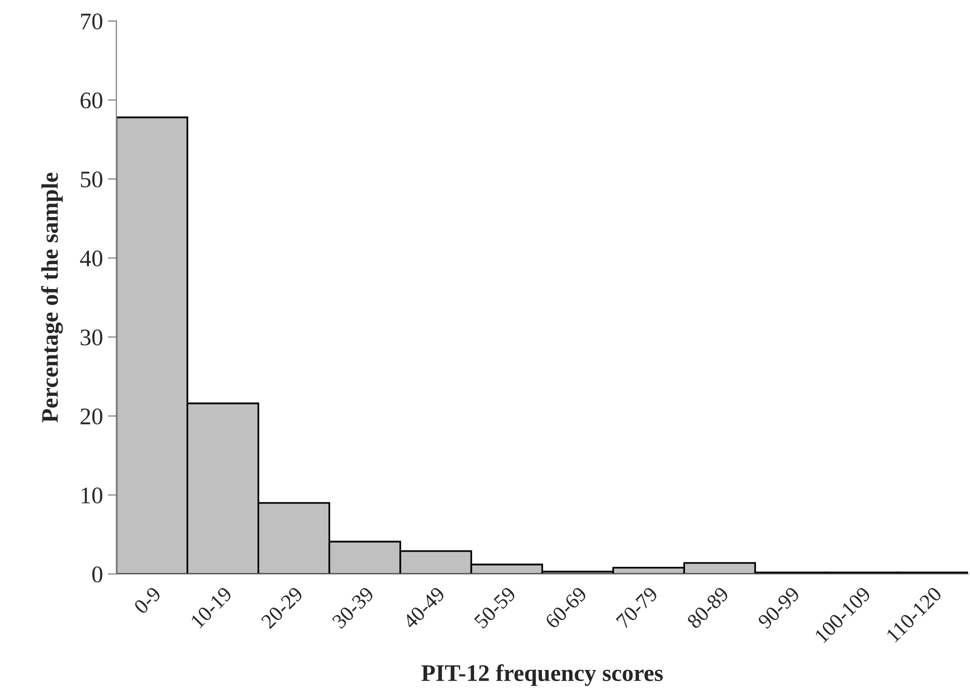  Describe the element at coordinates (91, 337) in the screenshot. I see `y-tick-label: 30` at that location.